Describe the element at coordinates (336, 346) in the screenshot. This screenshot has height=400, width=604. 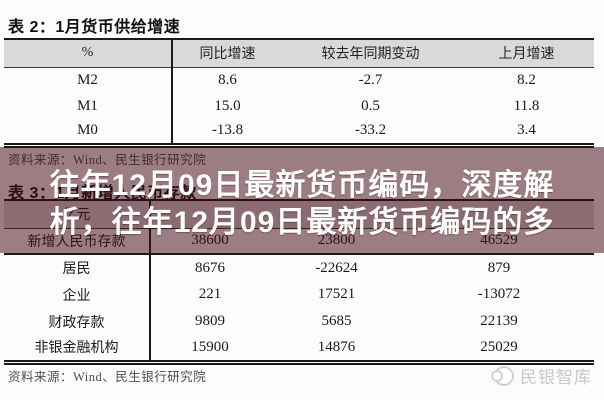
I see `cell-value: 14876` at that location.